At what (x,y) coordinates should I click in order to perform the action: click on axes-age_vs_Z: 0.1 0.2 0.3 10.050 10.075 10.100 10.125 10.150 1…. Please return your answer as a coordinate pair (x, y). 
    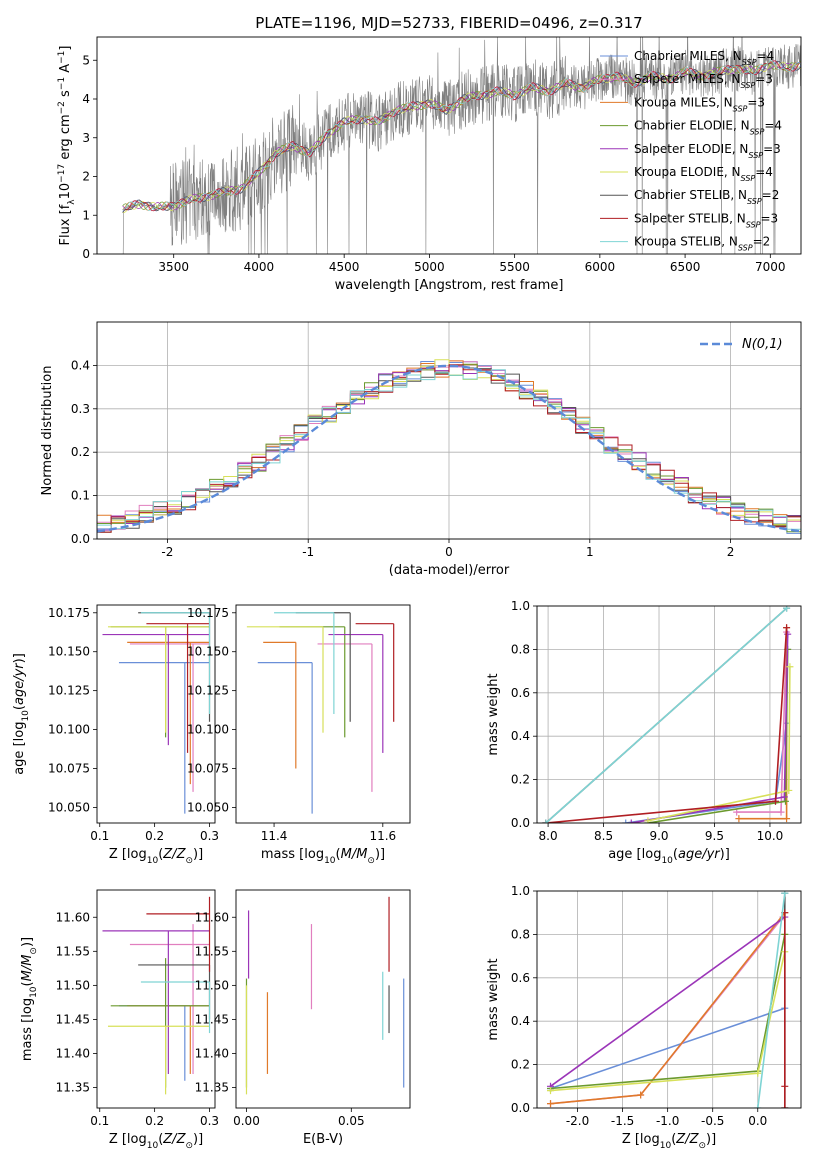
    Looking at the image, I should click on (115, 735).